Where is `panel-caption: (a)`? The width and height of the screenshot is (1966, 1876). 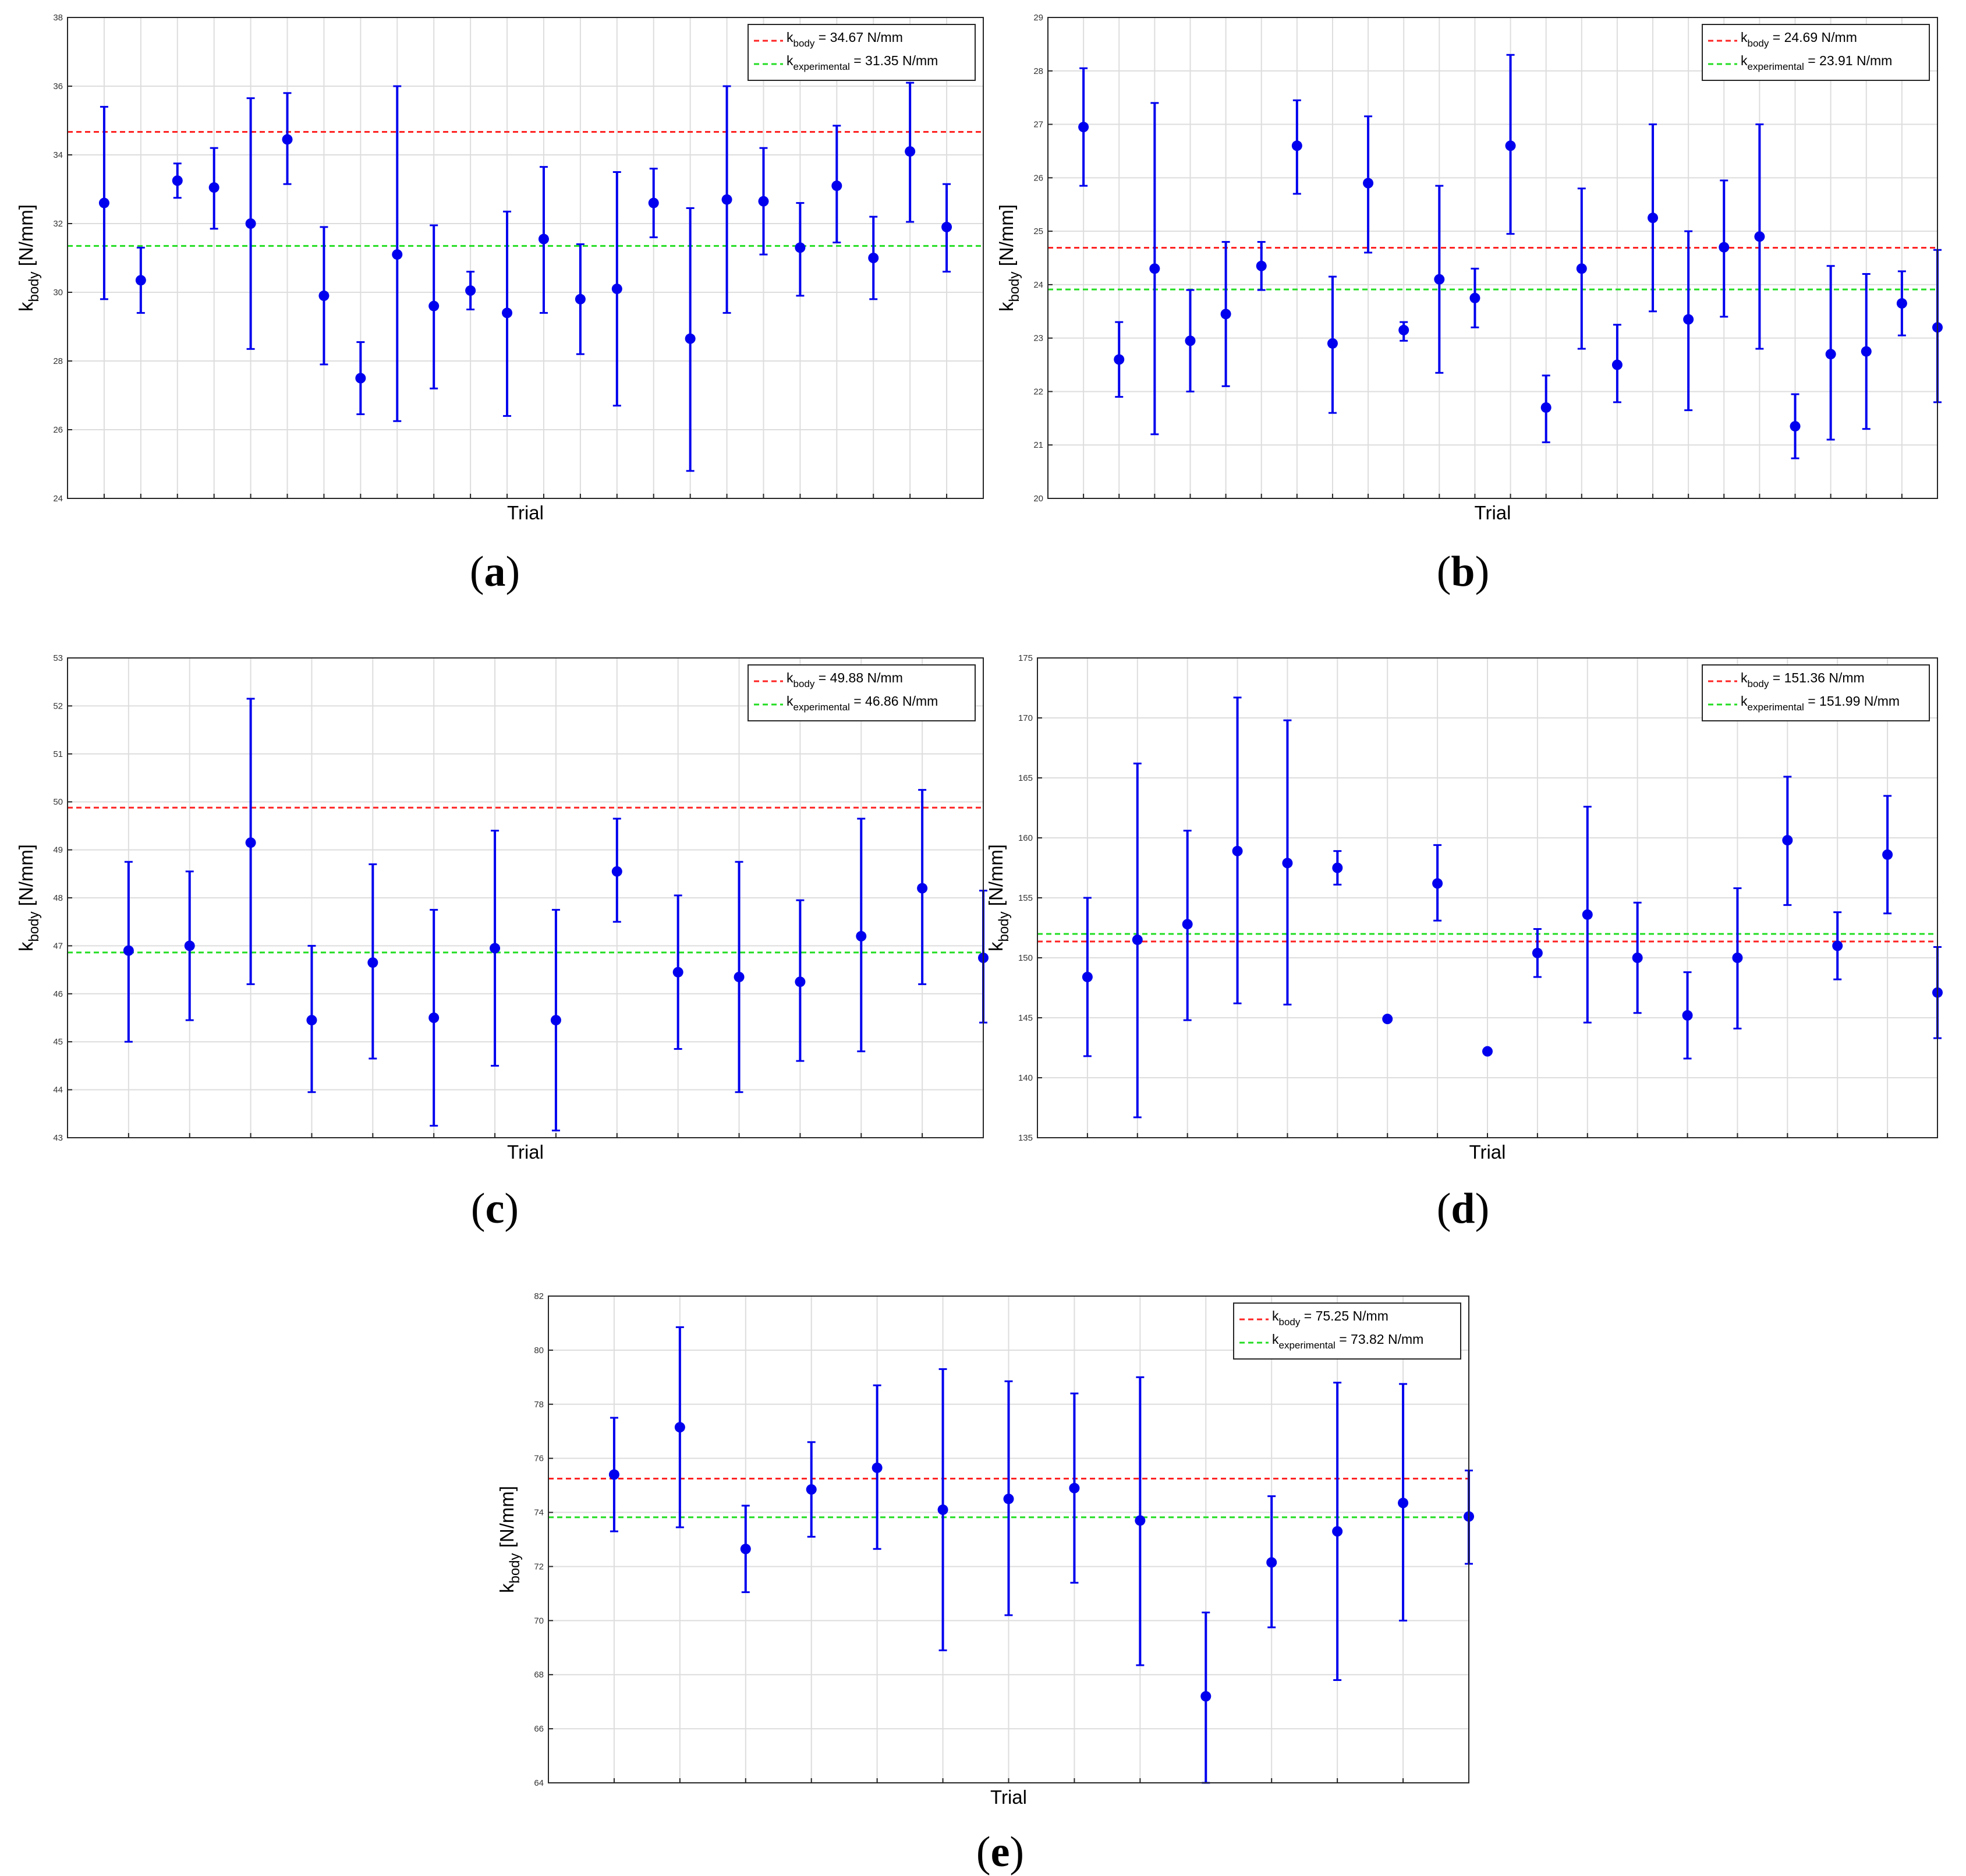
panel-caption: (a) is located at coordinates (495, 572).